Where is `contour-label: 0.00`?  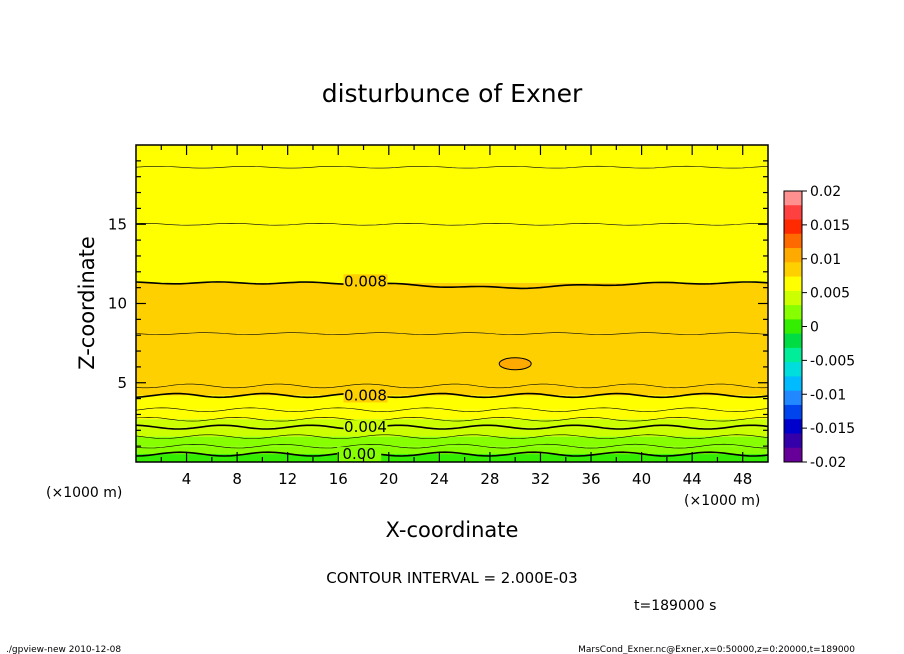 contour-label: 0.00 is located at coordinates (358, 454).